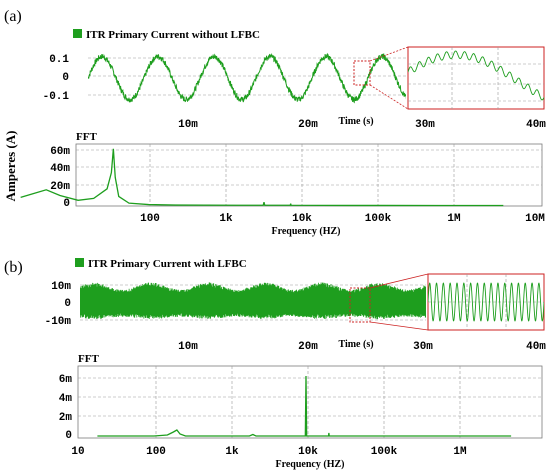  Describe the element at coordinates (167, 264) in the screenshot. I see `chart-b-title: ITR Primary Current with LFBC` at that location.